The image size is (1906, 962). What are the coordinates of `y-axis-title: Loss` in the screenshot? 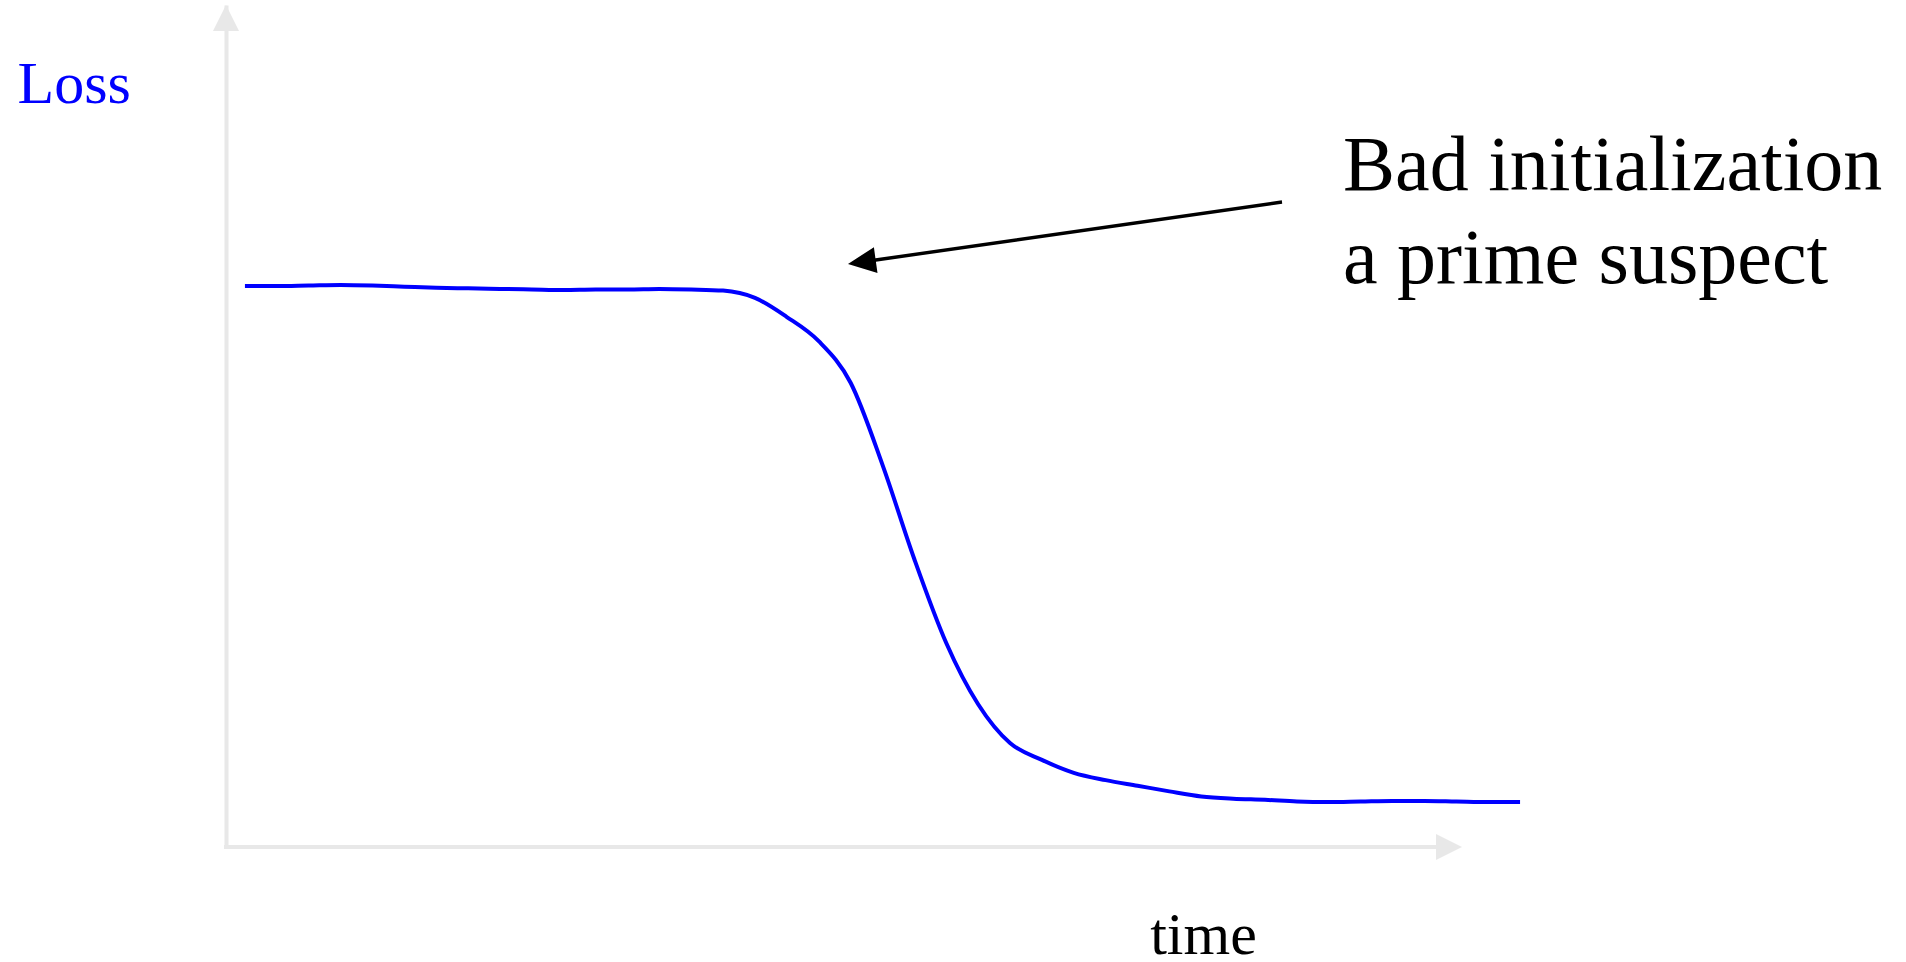 It's located at (74, 82).